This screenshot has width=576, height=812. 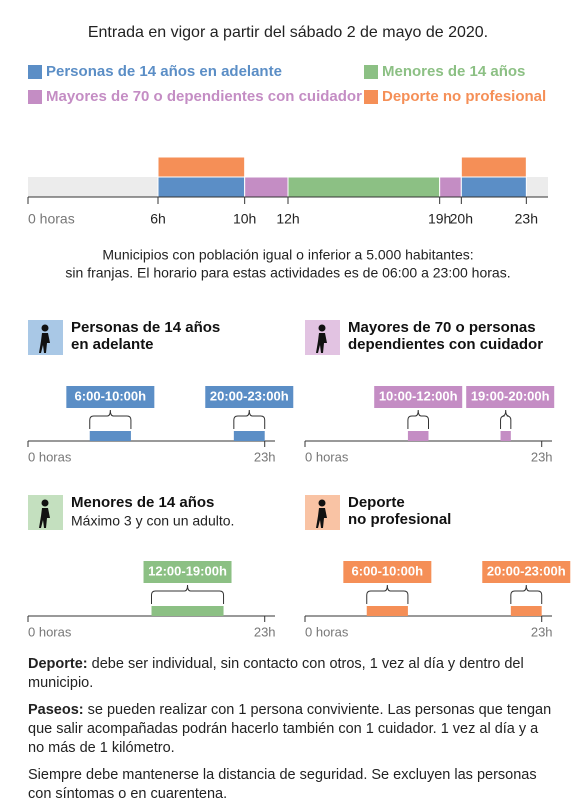 I want to click on range-label: 12:00-19:00h, so click(x=187, y=570).